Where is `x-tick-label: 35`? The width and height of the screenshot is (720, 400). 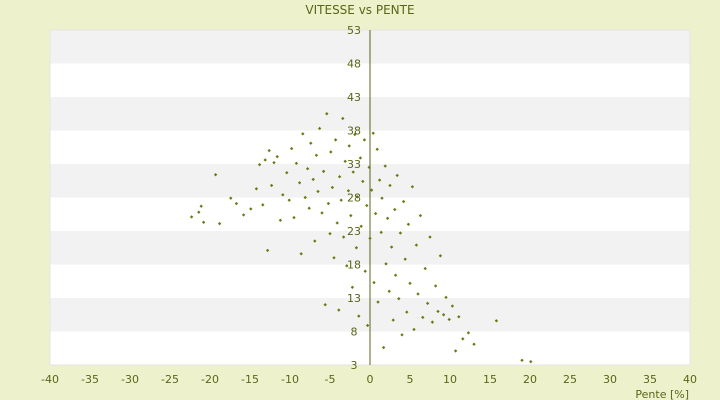
x-tick-label: 35 is located at coordinates (650, 379).